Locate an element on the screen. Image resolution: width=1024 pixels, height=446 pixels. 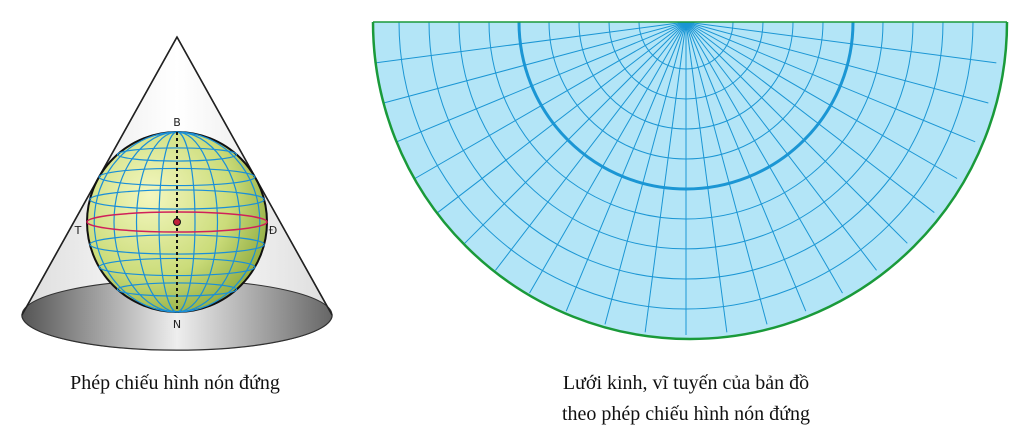
label-west: T is located at coordinates (78, 230).